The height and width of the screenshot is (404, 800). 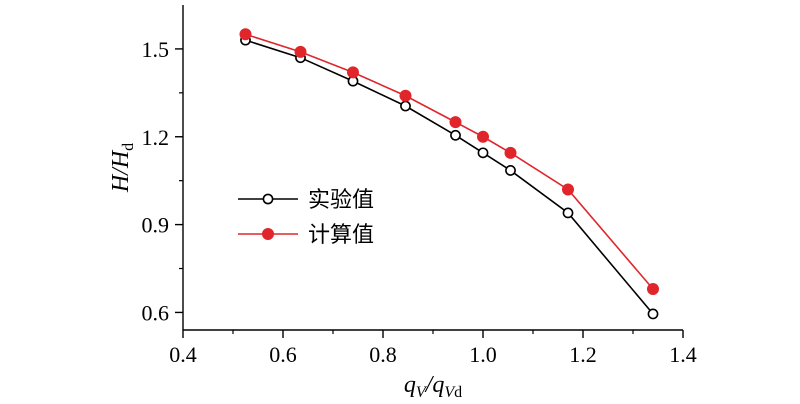 What do you see at coordinates (683, 354) in the screenshot?
I see `x-tick-label: 1.4` at bounding box center [683, 354].